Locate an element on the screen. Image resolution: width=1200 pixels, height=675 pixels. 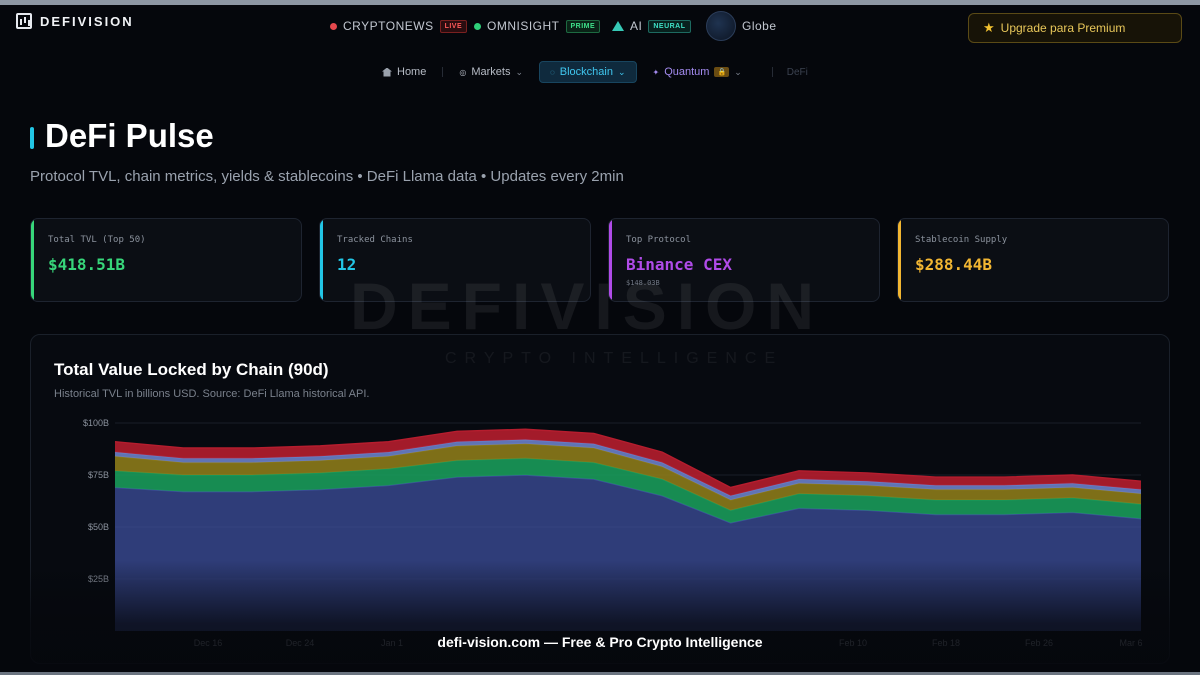
prime-badge: PRIME is located at coordinates (583, 26).